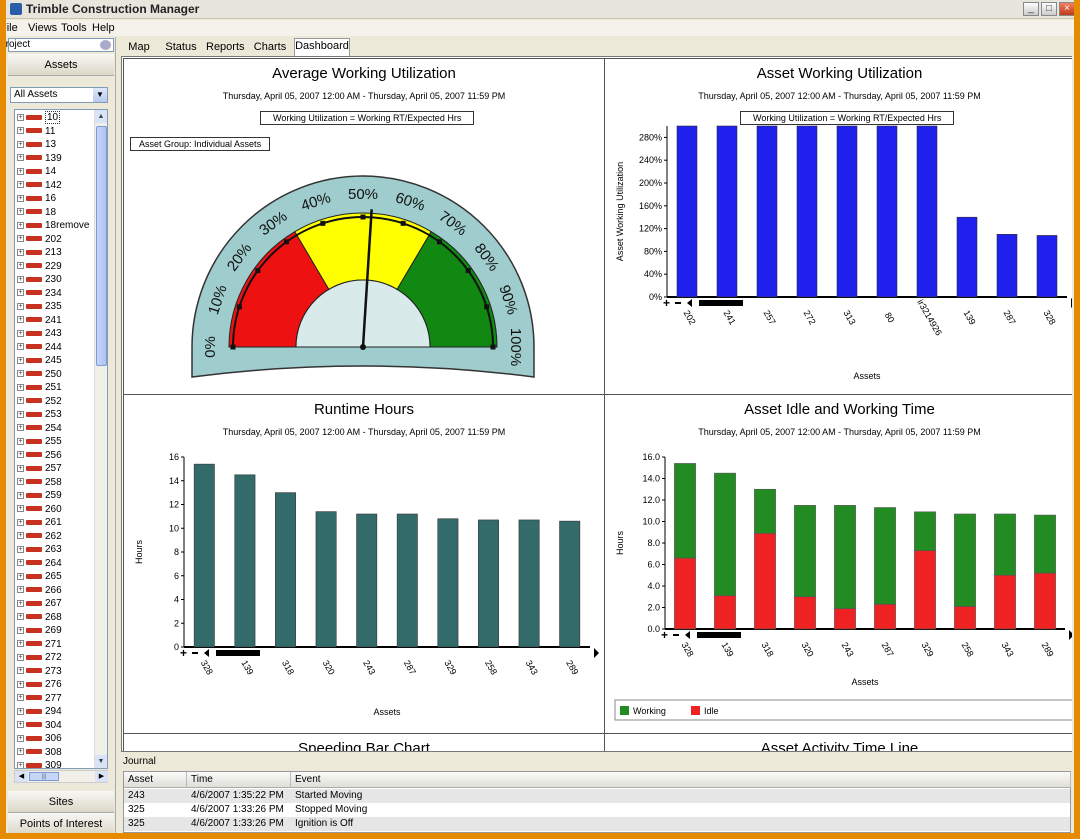  Describe the element at coordinates (101, 761) in the screenshot. I see `scroll-down-icon: ▼` at that location.